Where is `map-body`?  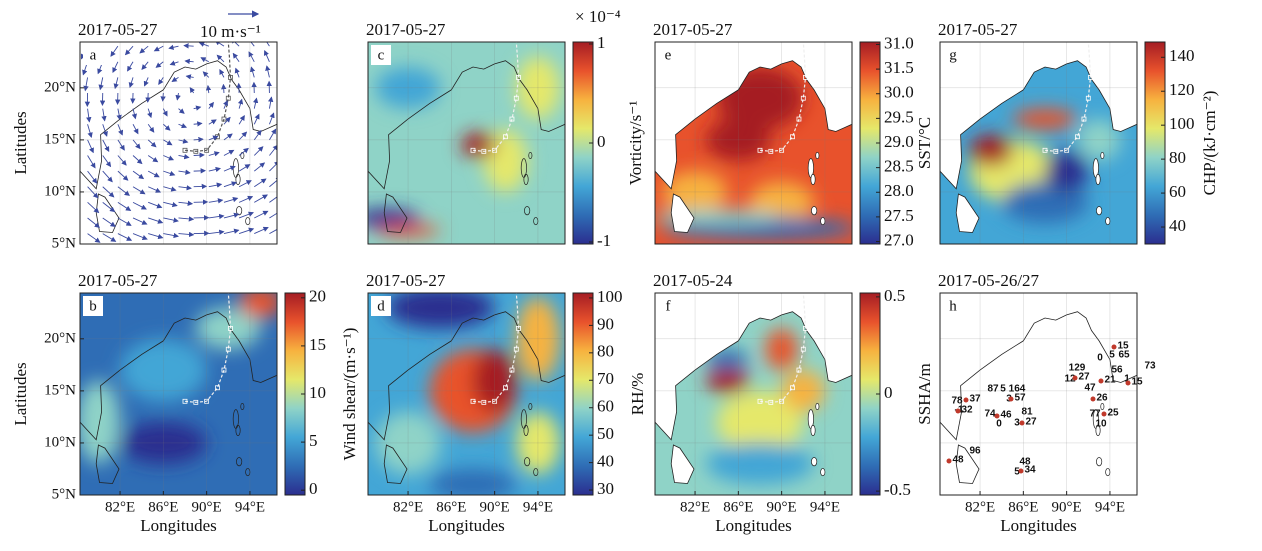
map-body is located at coordinates (753, 143).